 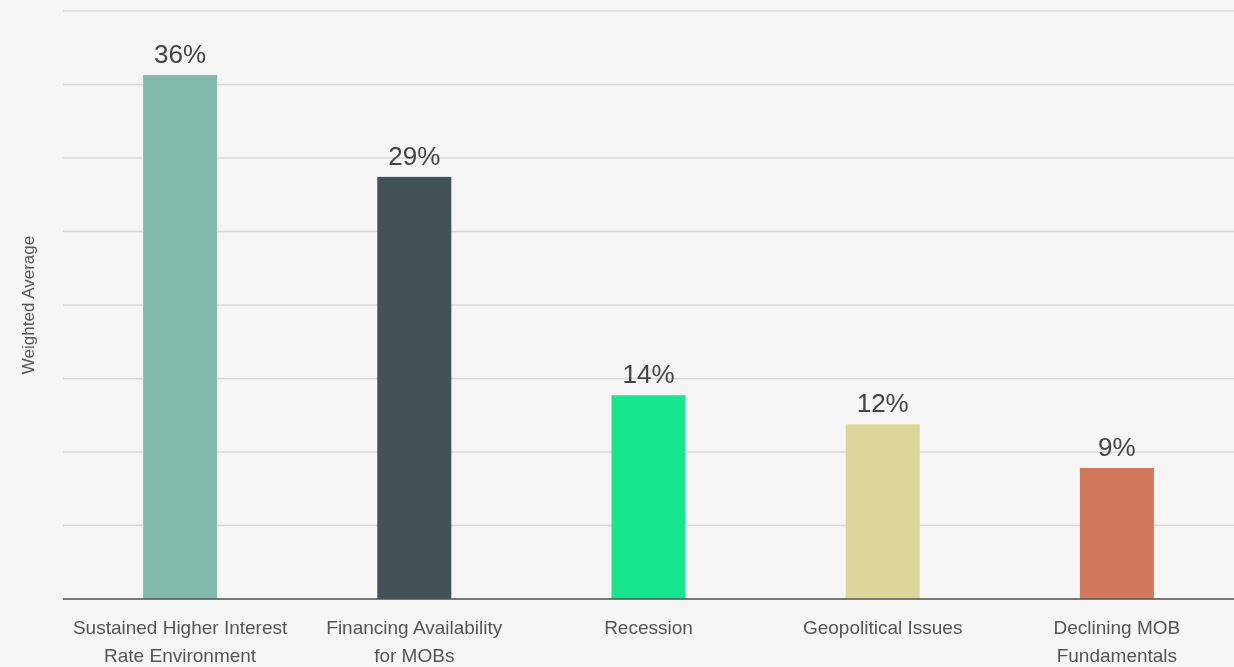 I want to click on x-tick-label: Sustained Higher Interest Rate Environment, so click(x=180, y=641).